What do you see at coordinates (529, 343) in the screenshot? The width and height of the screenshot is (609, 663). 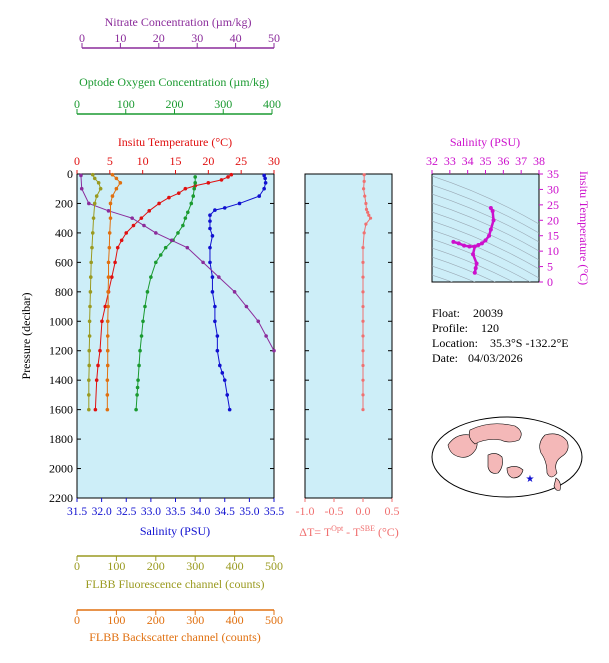 I see `location-value: 35.3°S -132.2°E` at bounding box center [529, 343].